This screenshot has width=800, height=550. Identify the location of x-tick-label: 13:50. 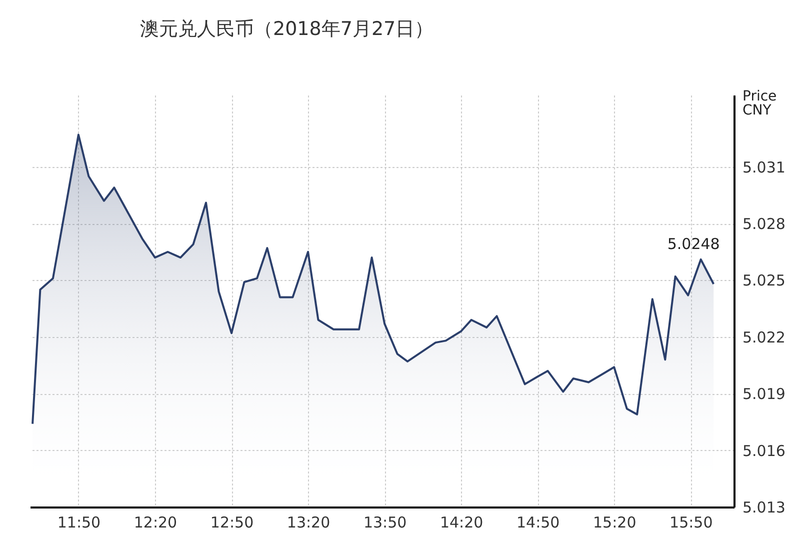
(385, 523).